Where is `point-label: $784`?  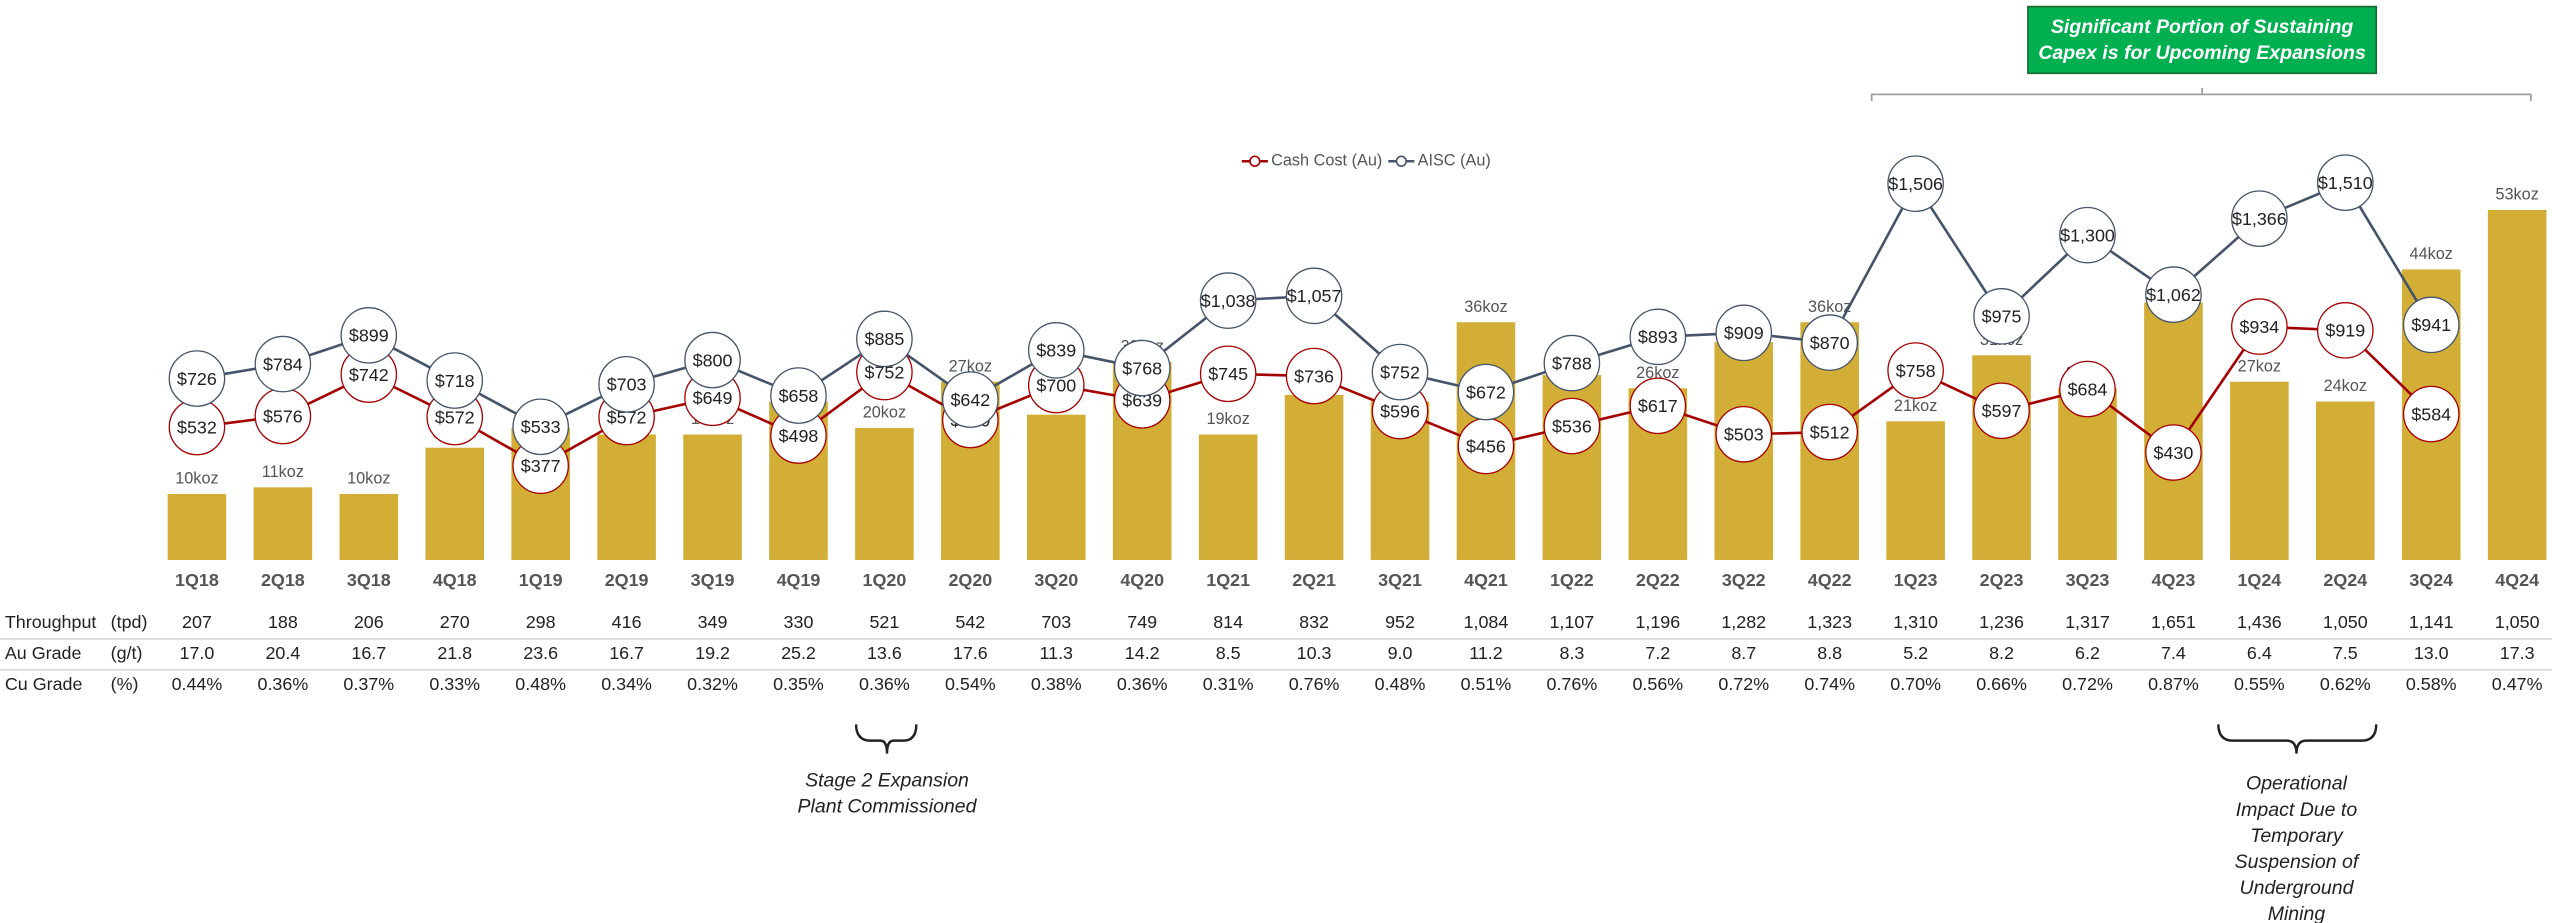
point-label: $784 is located at coordinates (283, 364).